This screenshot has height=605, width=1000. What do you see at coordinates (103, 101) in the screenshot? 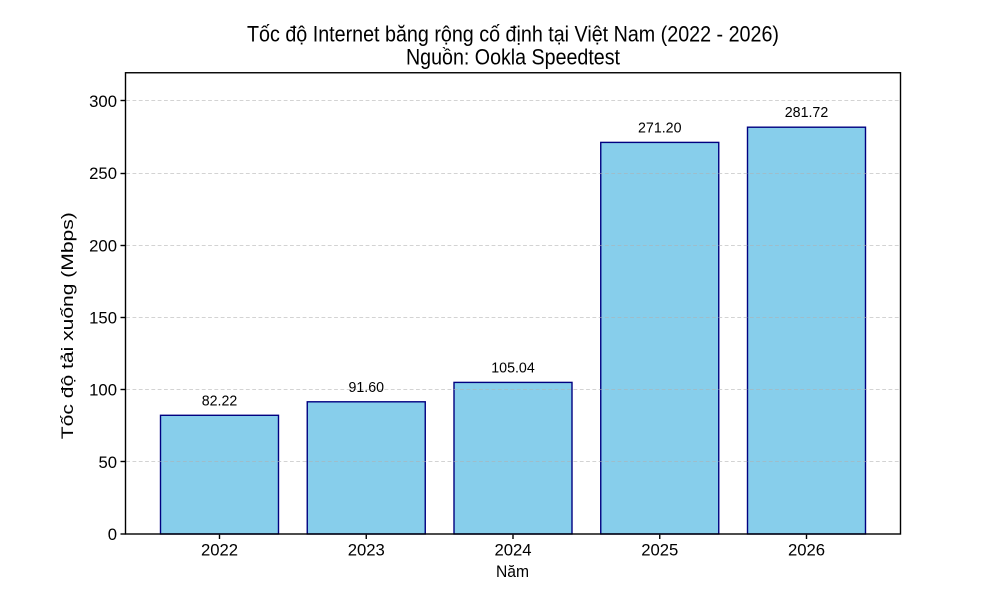
I see `svg-text: 300` at bounding box center [103, 101].